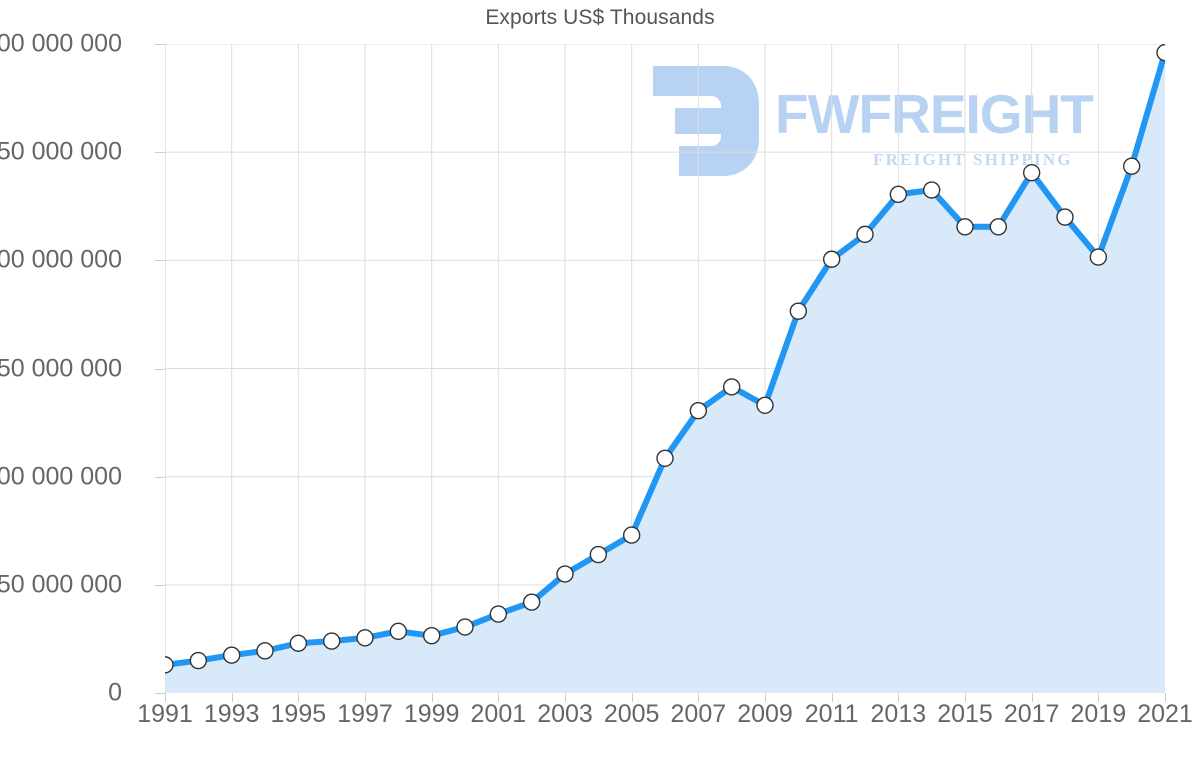  Describe the element at coordinates (61, 368) in the screenshot. I see `y-tick-label: 150 000 000` at that location.